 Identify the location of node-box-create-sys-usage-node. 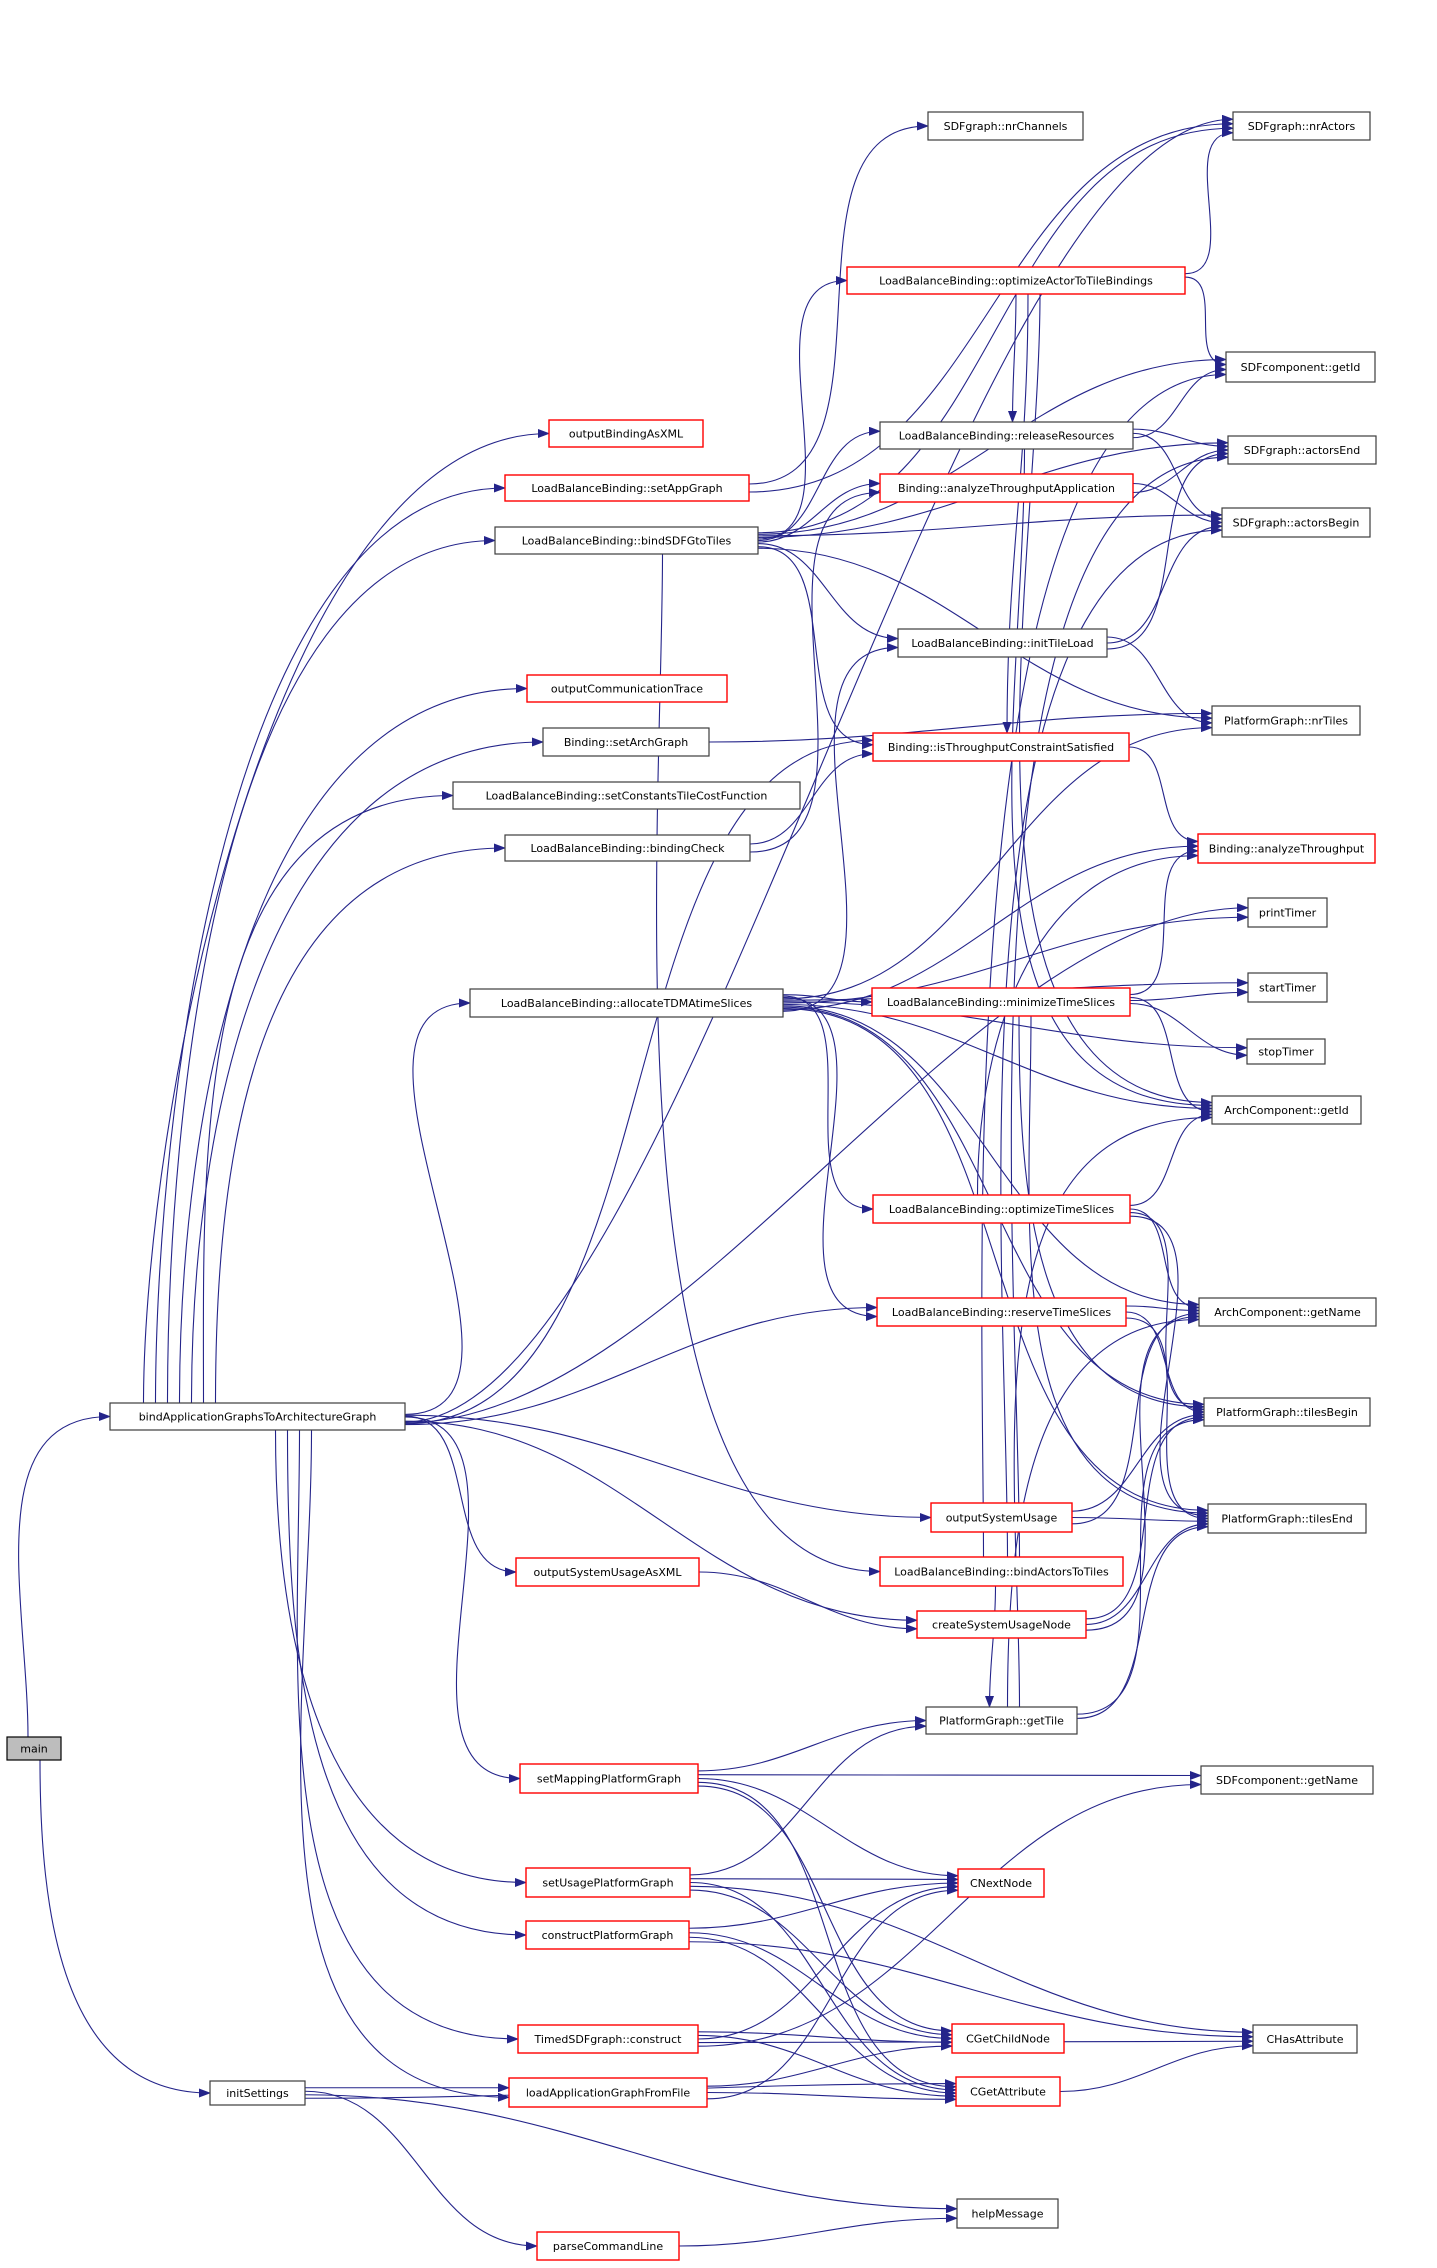
(1001, 1624).